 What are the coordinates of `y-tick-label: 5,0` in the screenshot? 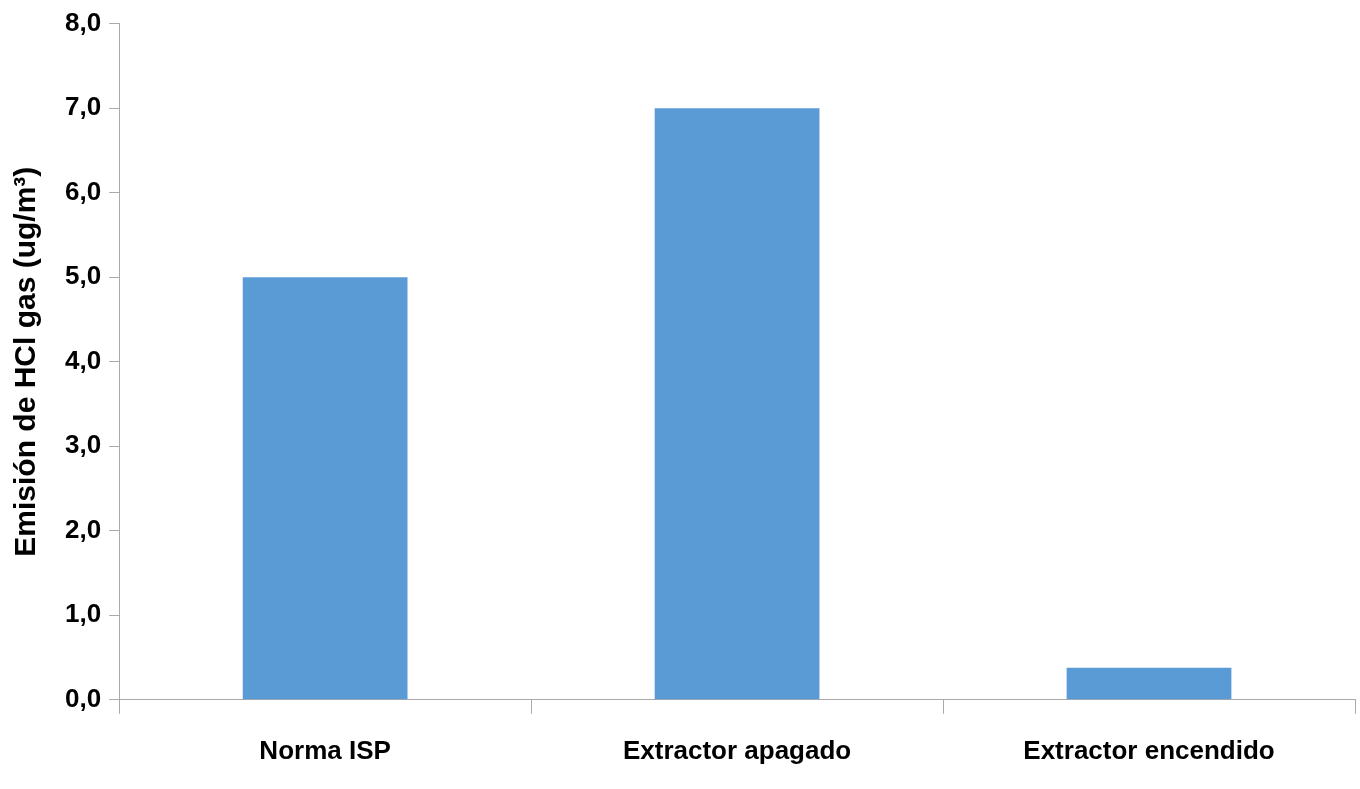 It's located at (83, 275).